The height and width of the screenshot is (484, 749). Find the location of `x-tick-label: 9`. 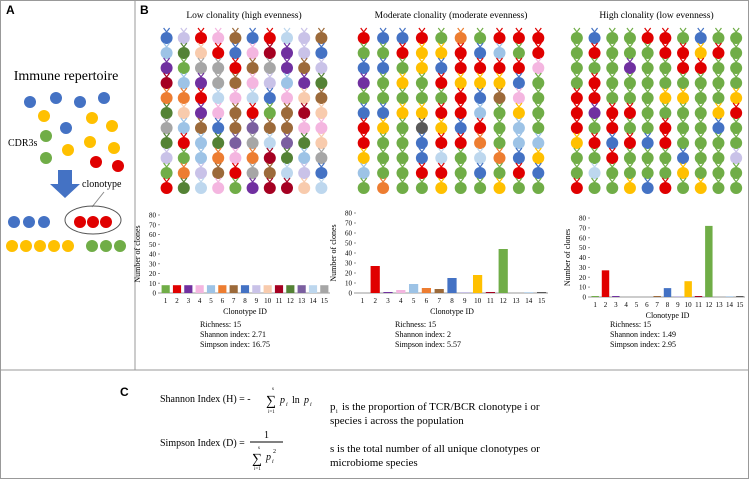

x-tick-label: 9 is located at coordinates (465, 301).